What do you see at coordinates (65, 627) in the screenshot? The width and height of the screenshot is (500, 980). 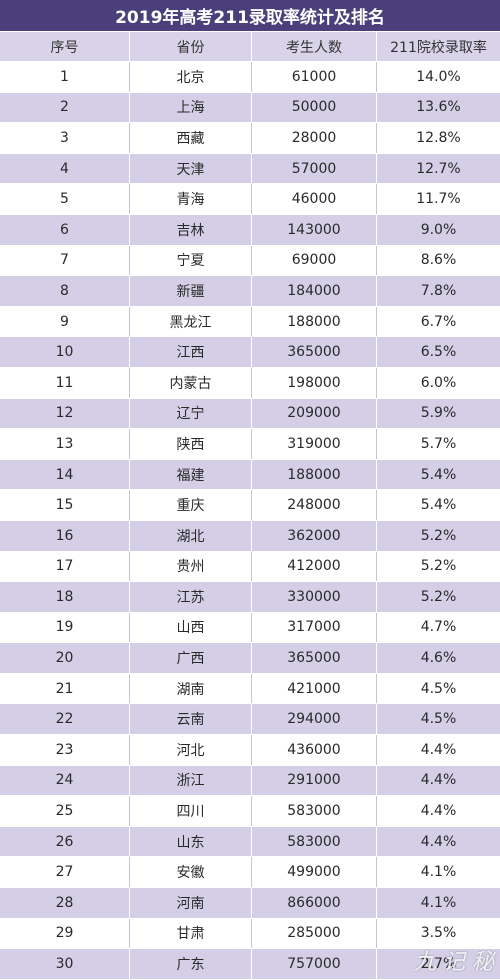 I see `index-cell: 19` at bounding box center [65, 627].